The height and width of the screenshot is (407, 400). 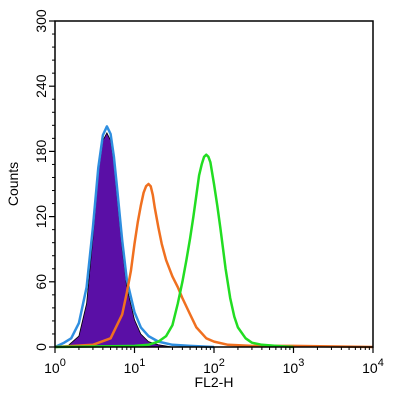 I want to click on y-tick-label: 60, so click(x=41, y=282).